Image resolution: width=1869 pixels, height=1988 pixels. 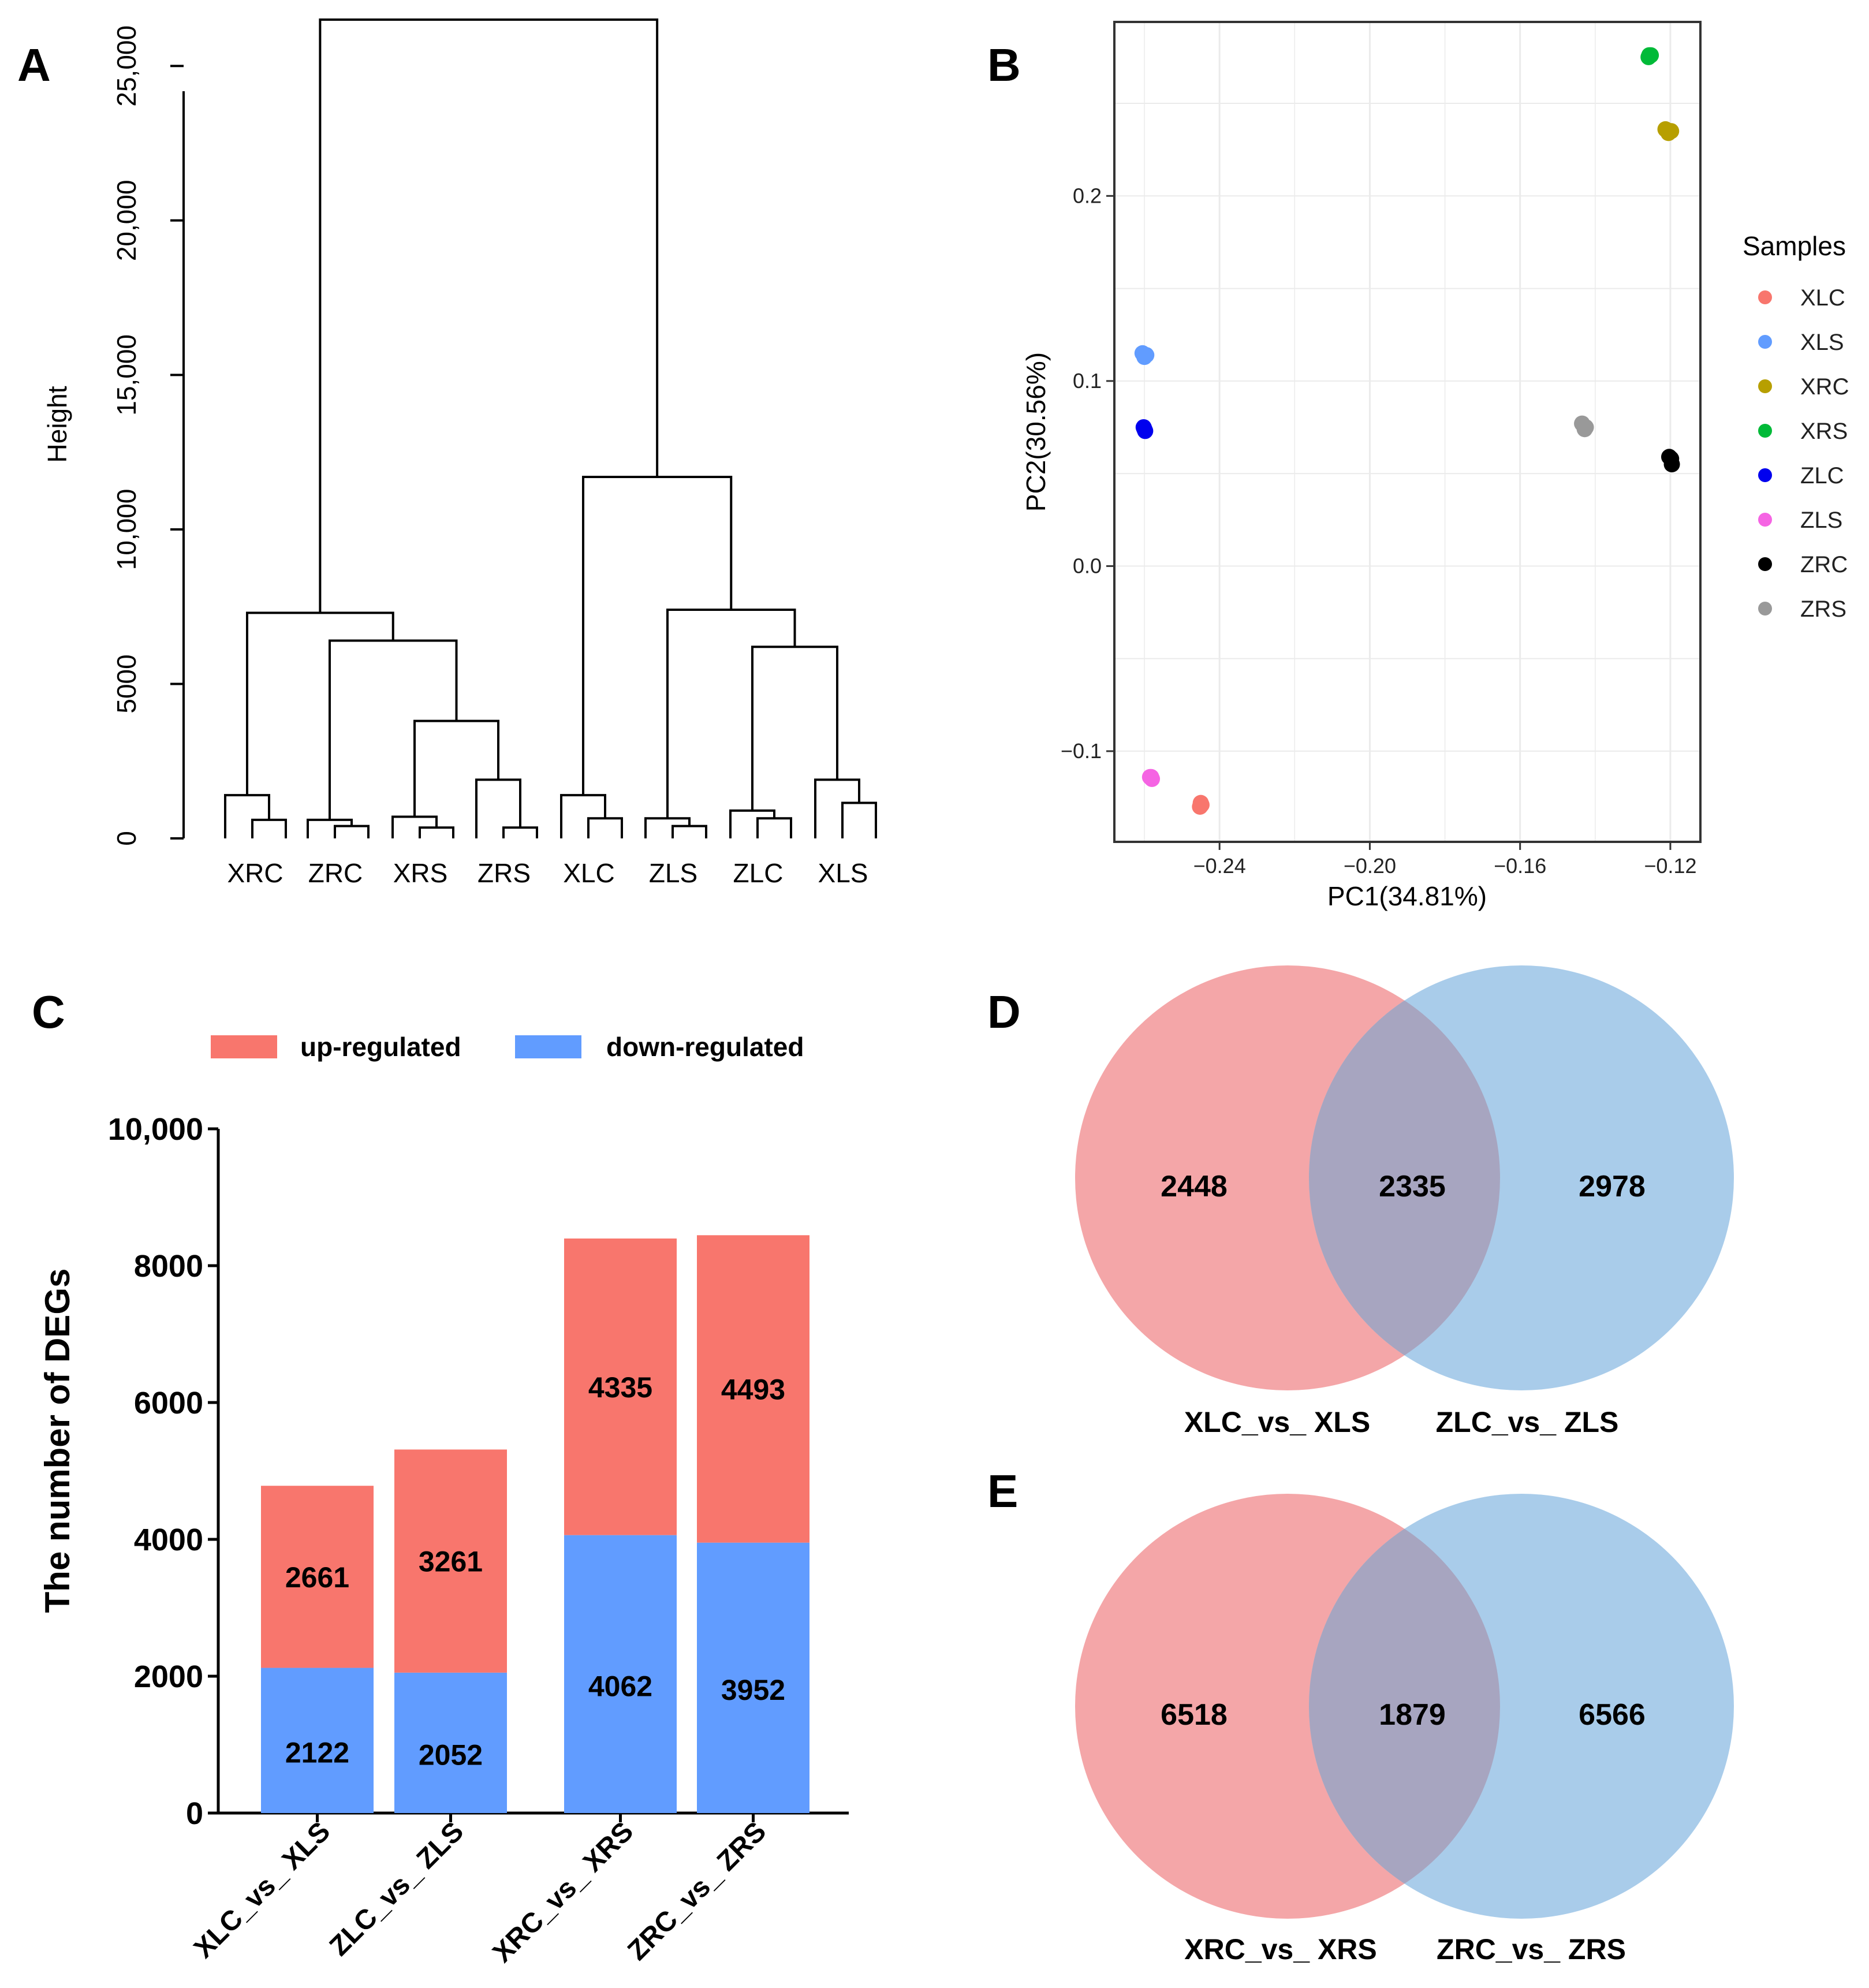 I want to click on venn-d: 2448 2335 2978 XLC_vs_ XLS ZLC_vs_ ZLS, so click(x=1405, y=1202).